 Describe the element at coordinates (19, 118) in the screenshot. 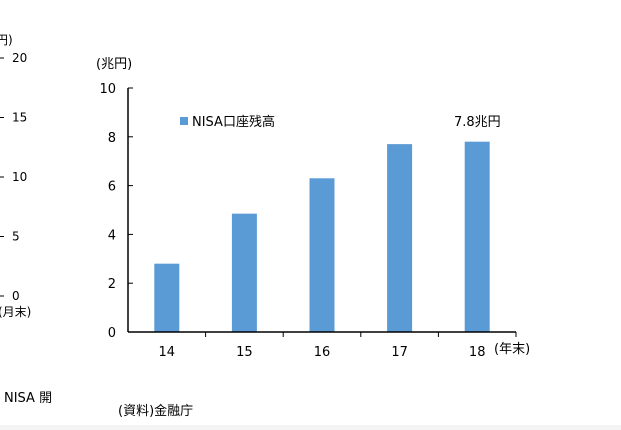

I see `left-chart-tick-label: 15` at that location.